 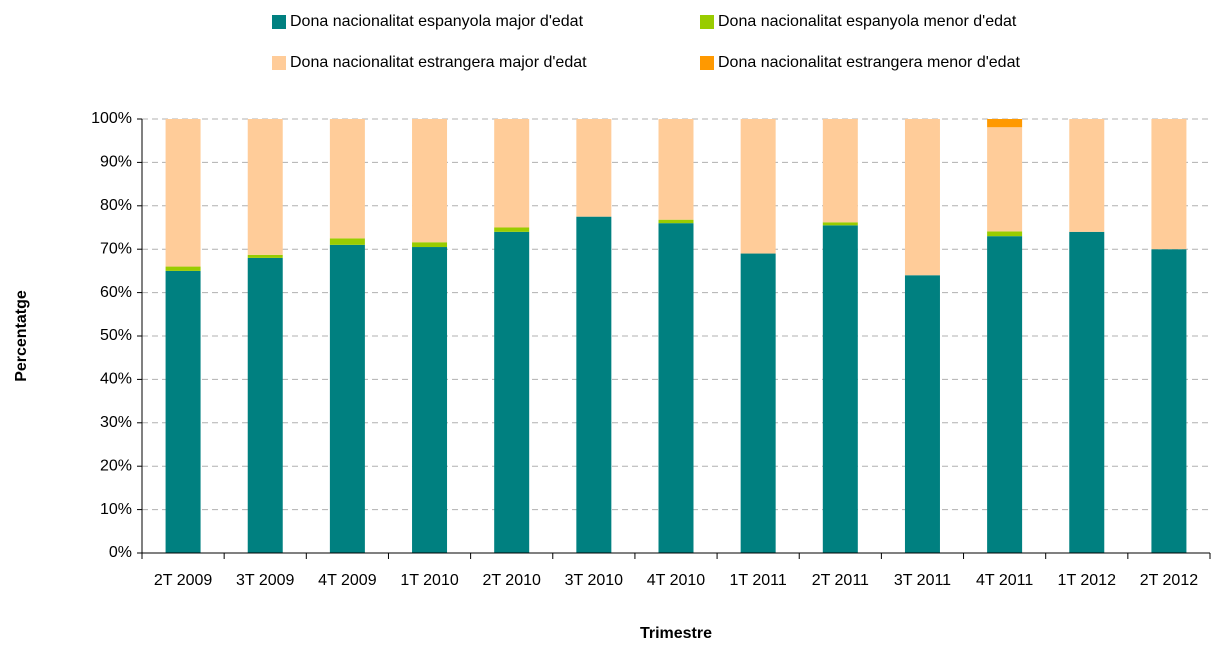 What do you see at coordinates (116, 465) in the screenshot?
I see `y-tick-label: 20%` at bounding box center [116, 465].